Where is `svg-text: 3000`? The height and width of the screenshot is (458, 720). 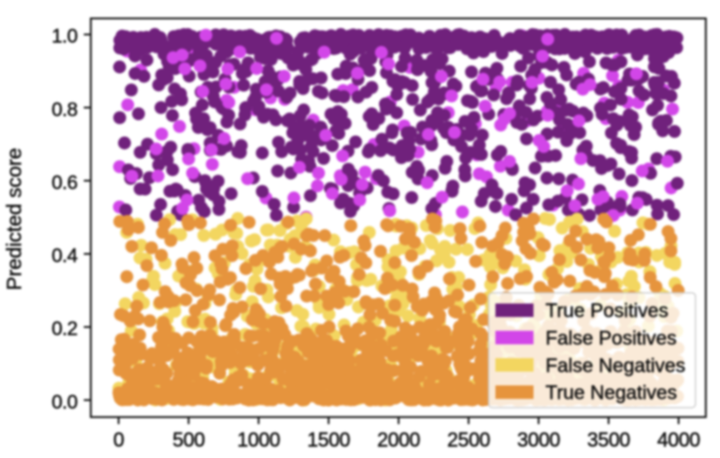
svg-text: 3000 is located at coordinates (538, 440).